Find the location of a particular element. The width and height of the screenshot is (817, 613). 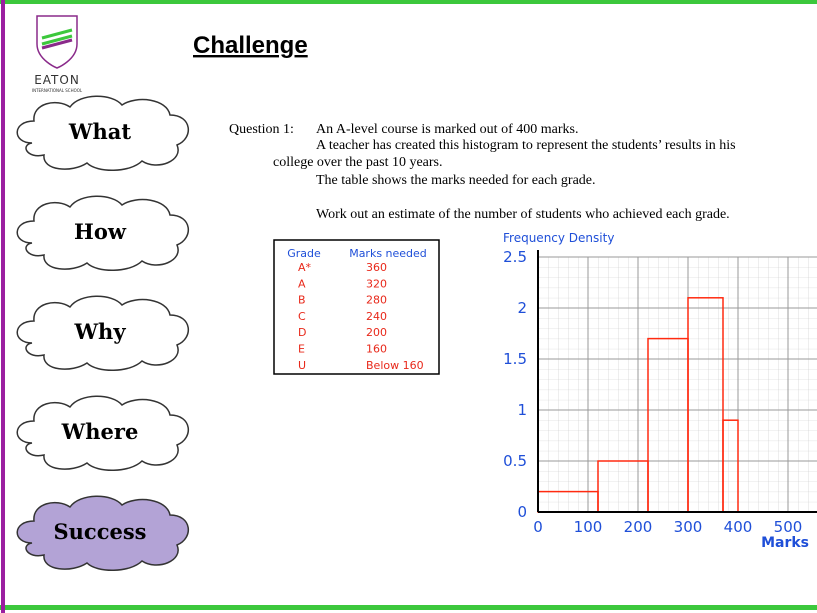

left-border is located at coordinates (3, 306).